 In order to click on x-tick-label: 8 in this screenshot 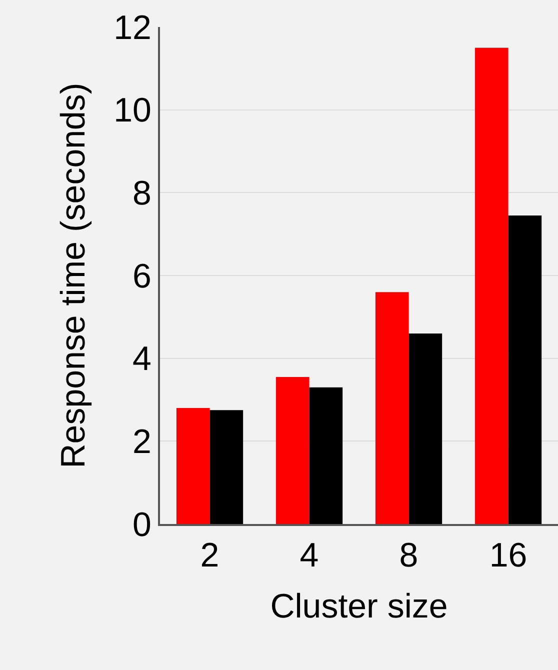, I will do `click(408, 555)`.